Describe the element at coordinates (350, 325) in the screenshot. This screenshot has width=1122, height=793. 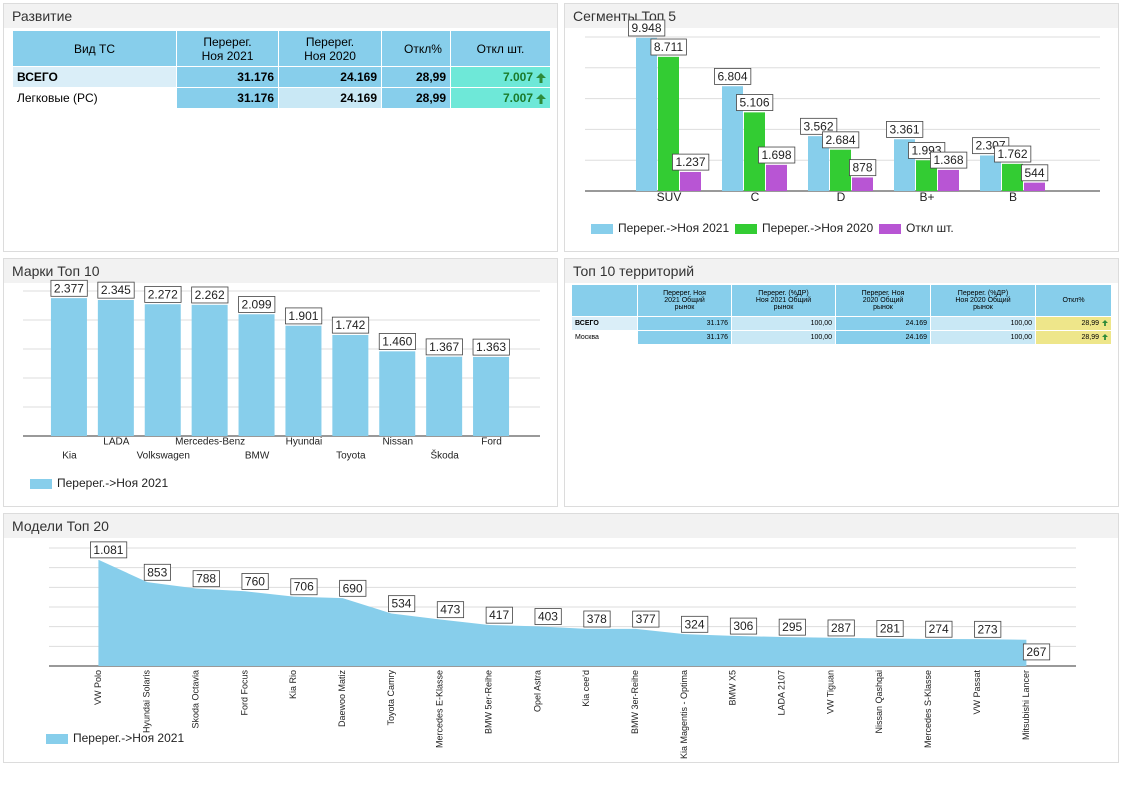
I see `data-label: 1.742` at that location.